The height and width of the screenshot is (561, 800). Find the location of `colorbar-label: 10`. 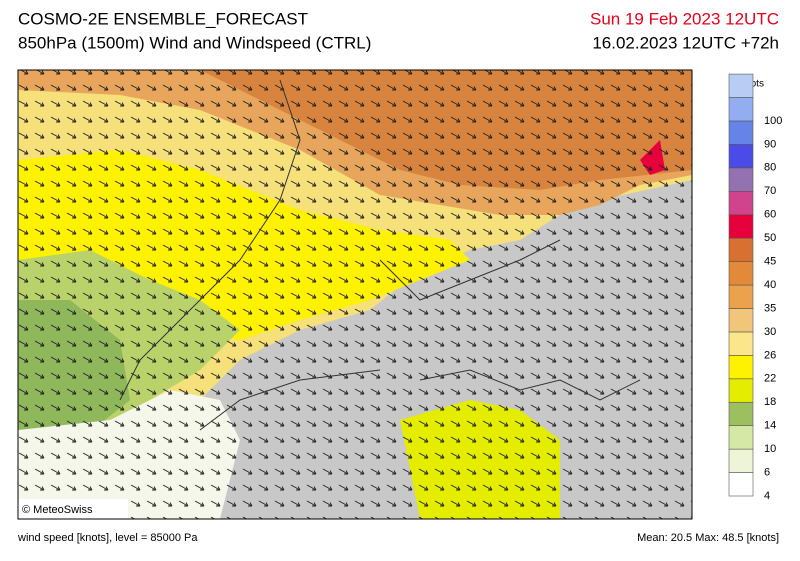

colorbar-label: 10 is located at coordinates (770, 449).